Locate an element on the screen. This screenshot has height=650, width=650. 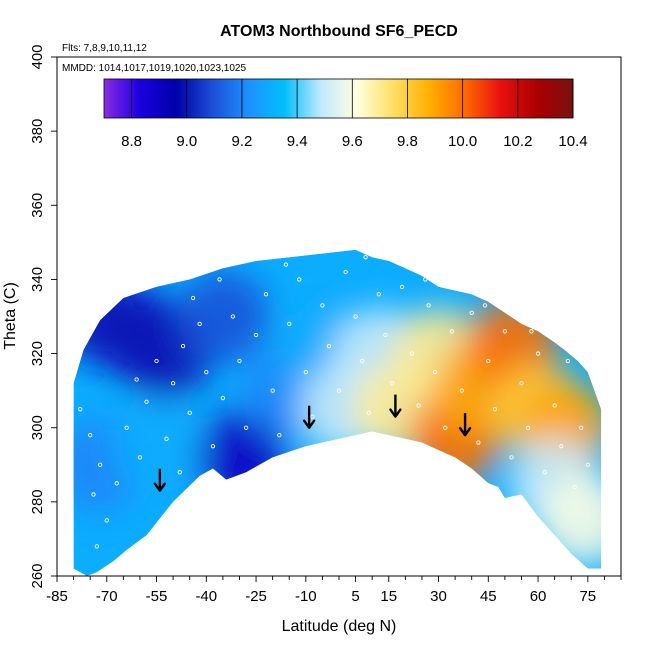
x-tick-label: -25 is located at coordinates (256, 596).